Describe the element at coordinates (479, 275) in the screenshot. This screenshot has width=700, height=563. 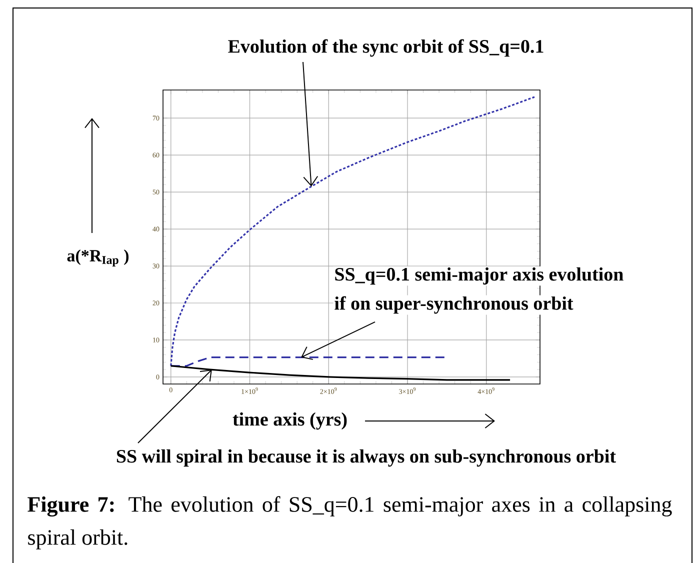
I see `annotation: SS_q=0.1 semi-major axis evolution` at that location.